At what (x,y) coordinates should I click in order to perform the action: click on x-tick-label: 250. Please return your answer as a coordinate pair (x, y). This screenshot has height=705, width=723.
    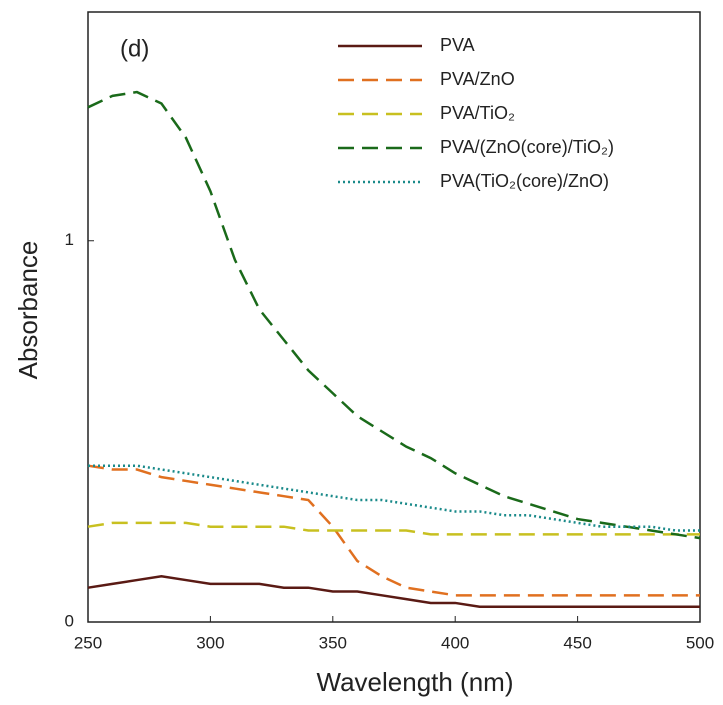
    Looking at the image, I should click on (88, 642).